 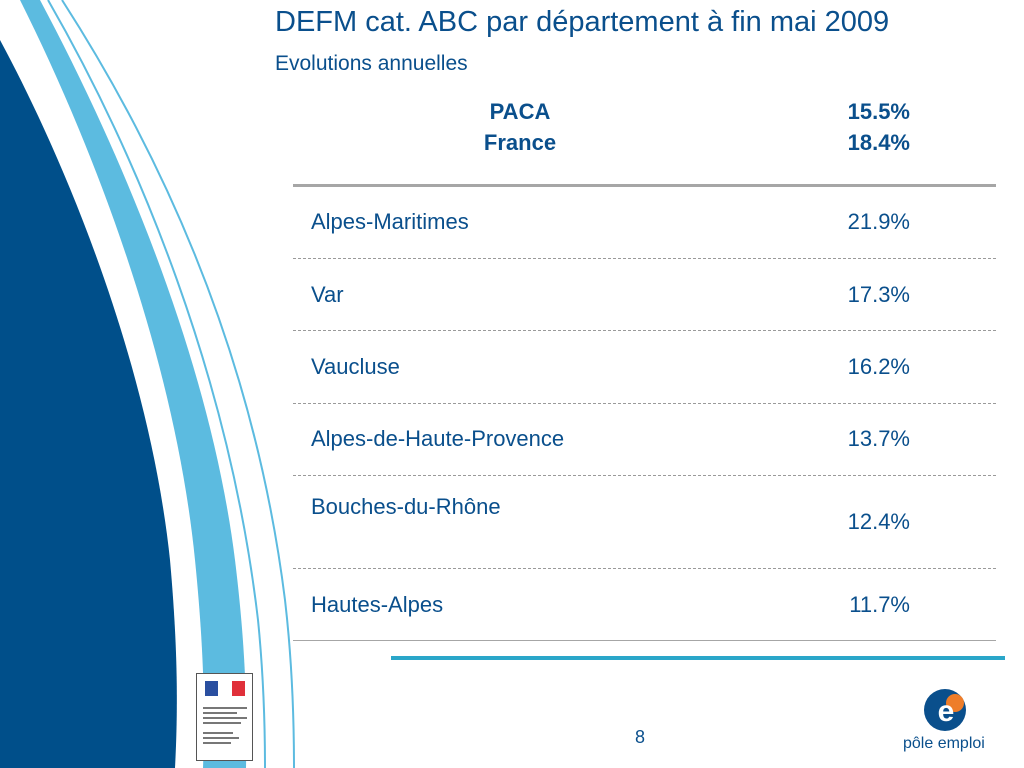 I want to click on department-name: Var, so click(x=327, y=294).